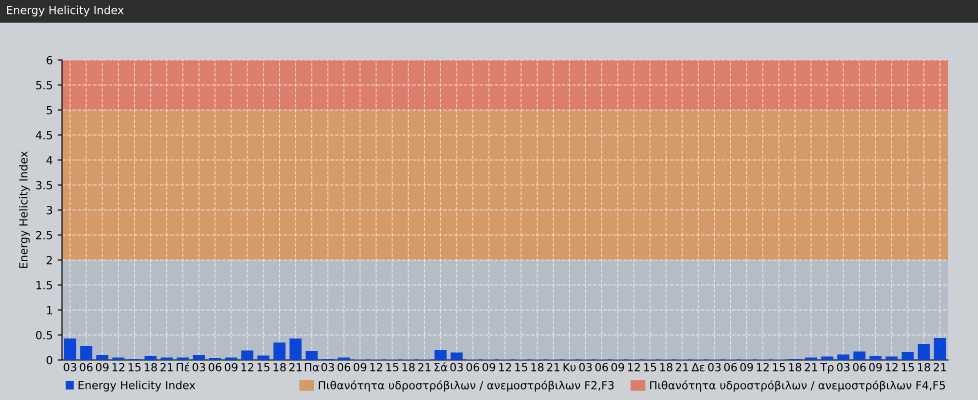 This screenshot has height=400, width=978. I want to click on legend-label: Πιθανότητα υδροστρόβιλων / ανεμοστρόβιλων F2,F3, so click(466, 386).